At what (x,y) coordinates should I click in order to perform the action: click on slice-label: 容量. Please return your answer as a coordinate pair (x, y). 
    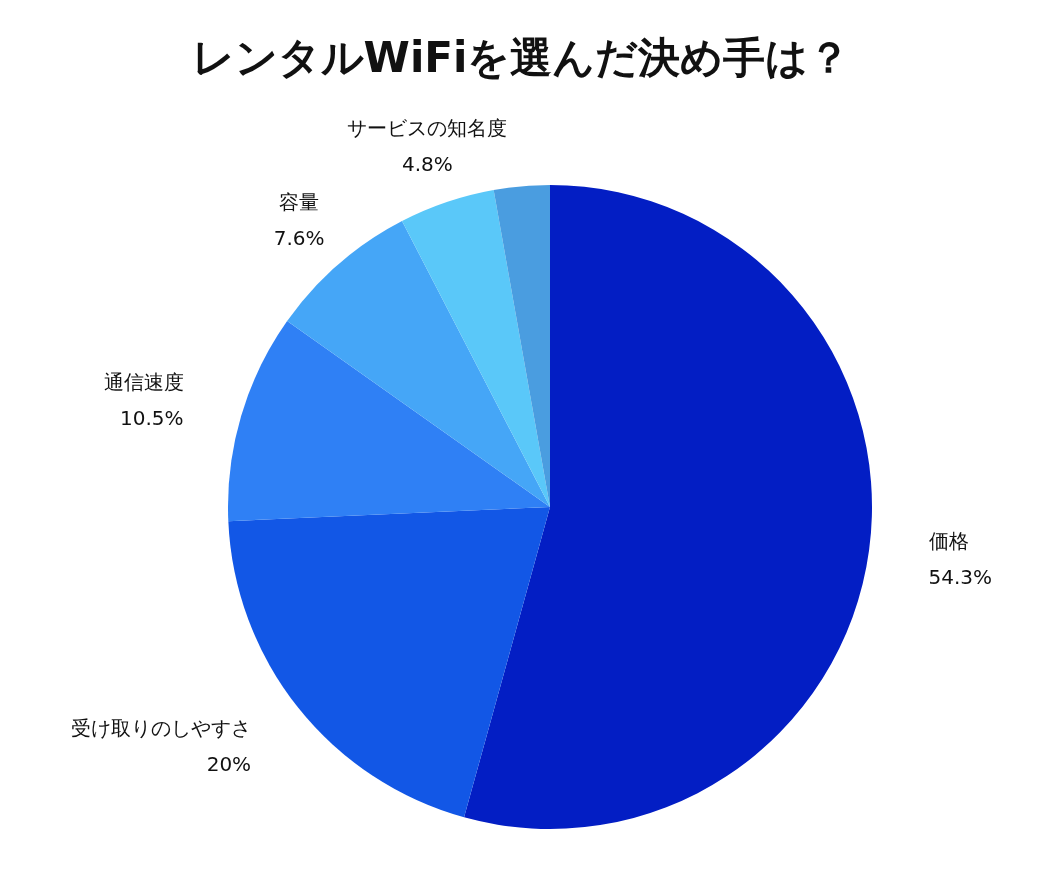
    Looking at the image, I should click on (299, 201).